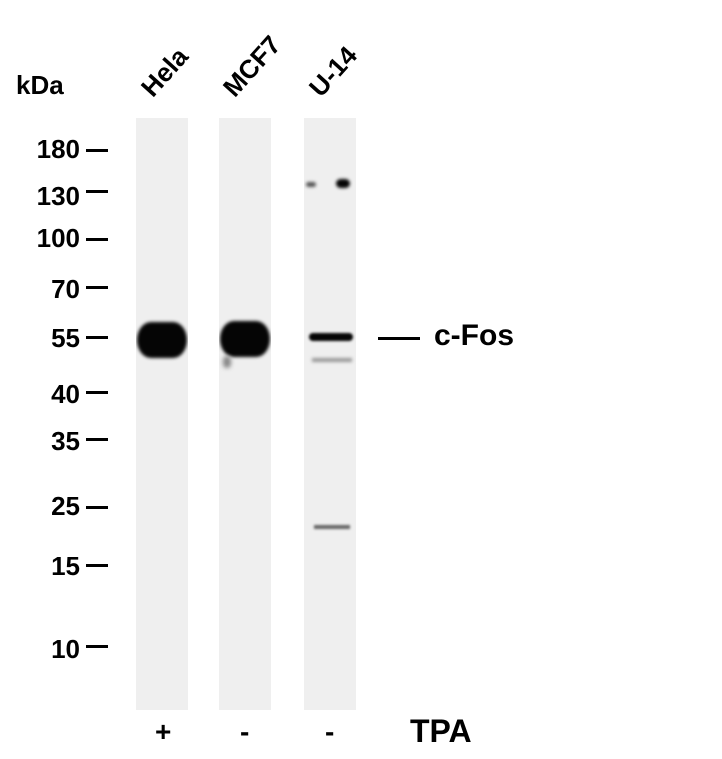 This screenshot has width=722, height=759. Describe the element at coordinates (399, 338) in the screenshot. I see `target-pointer-line` at that location.